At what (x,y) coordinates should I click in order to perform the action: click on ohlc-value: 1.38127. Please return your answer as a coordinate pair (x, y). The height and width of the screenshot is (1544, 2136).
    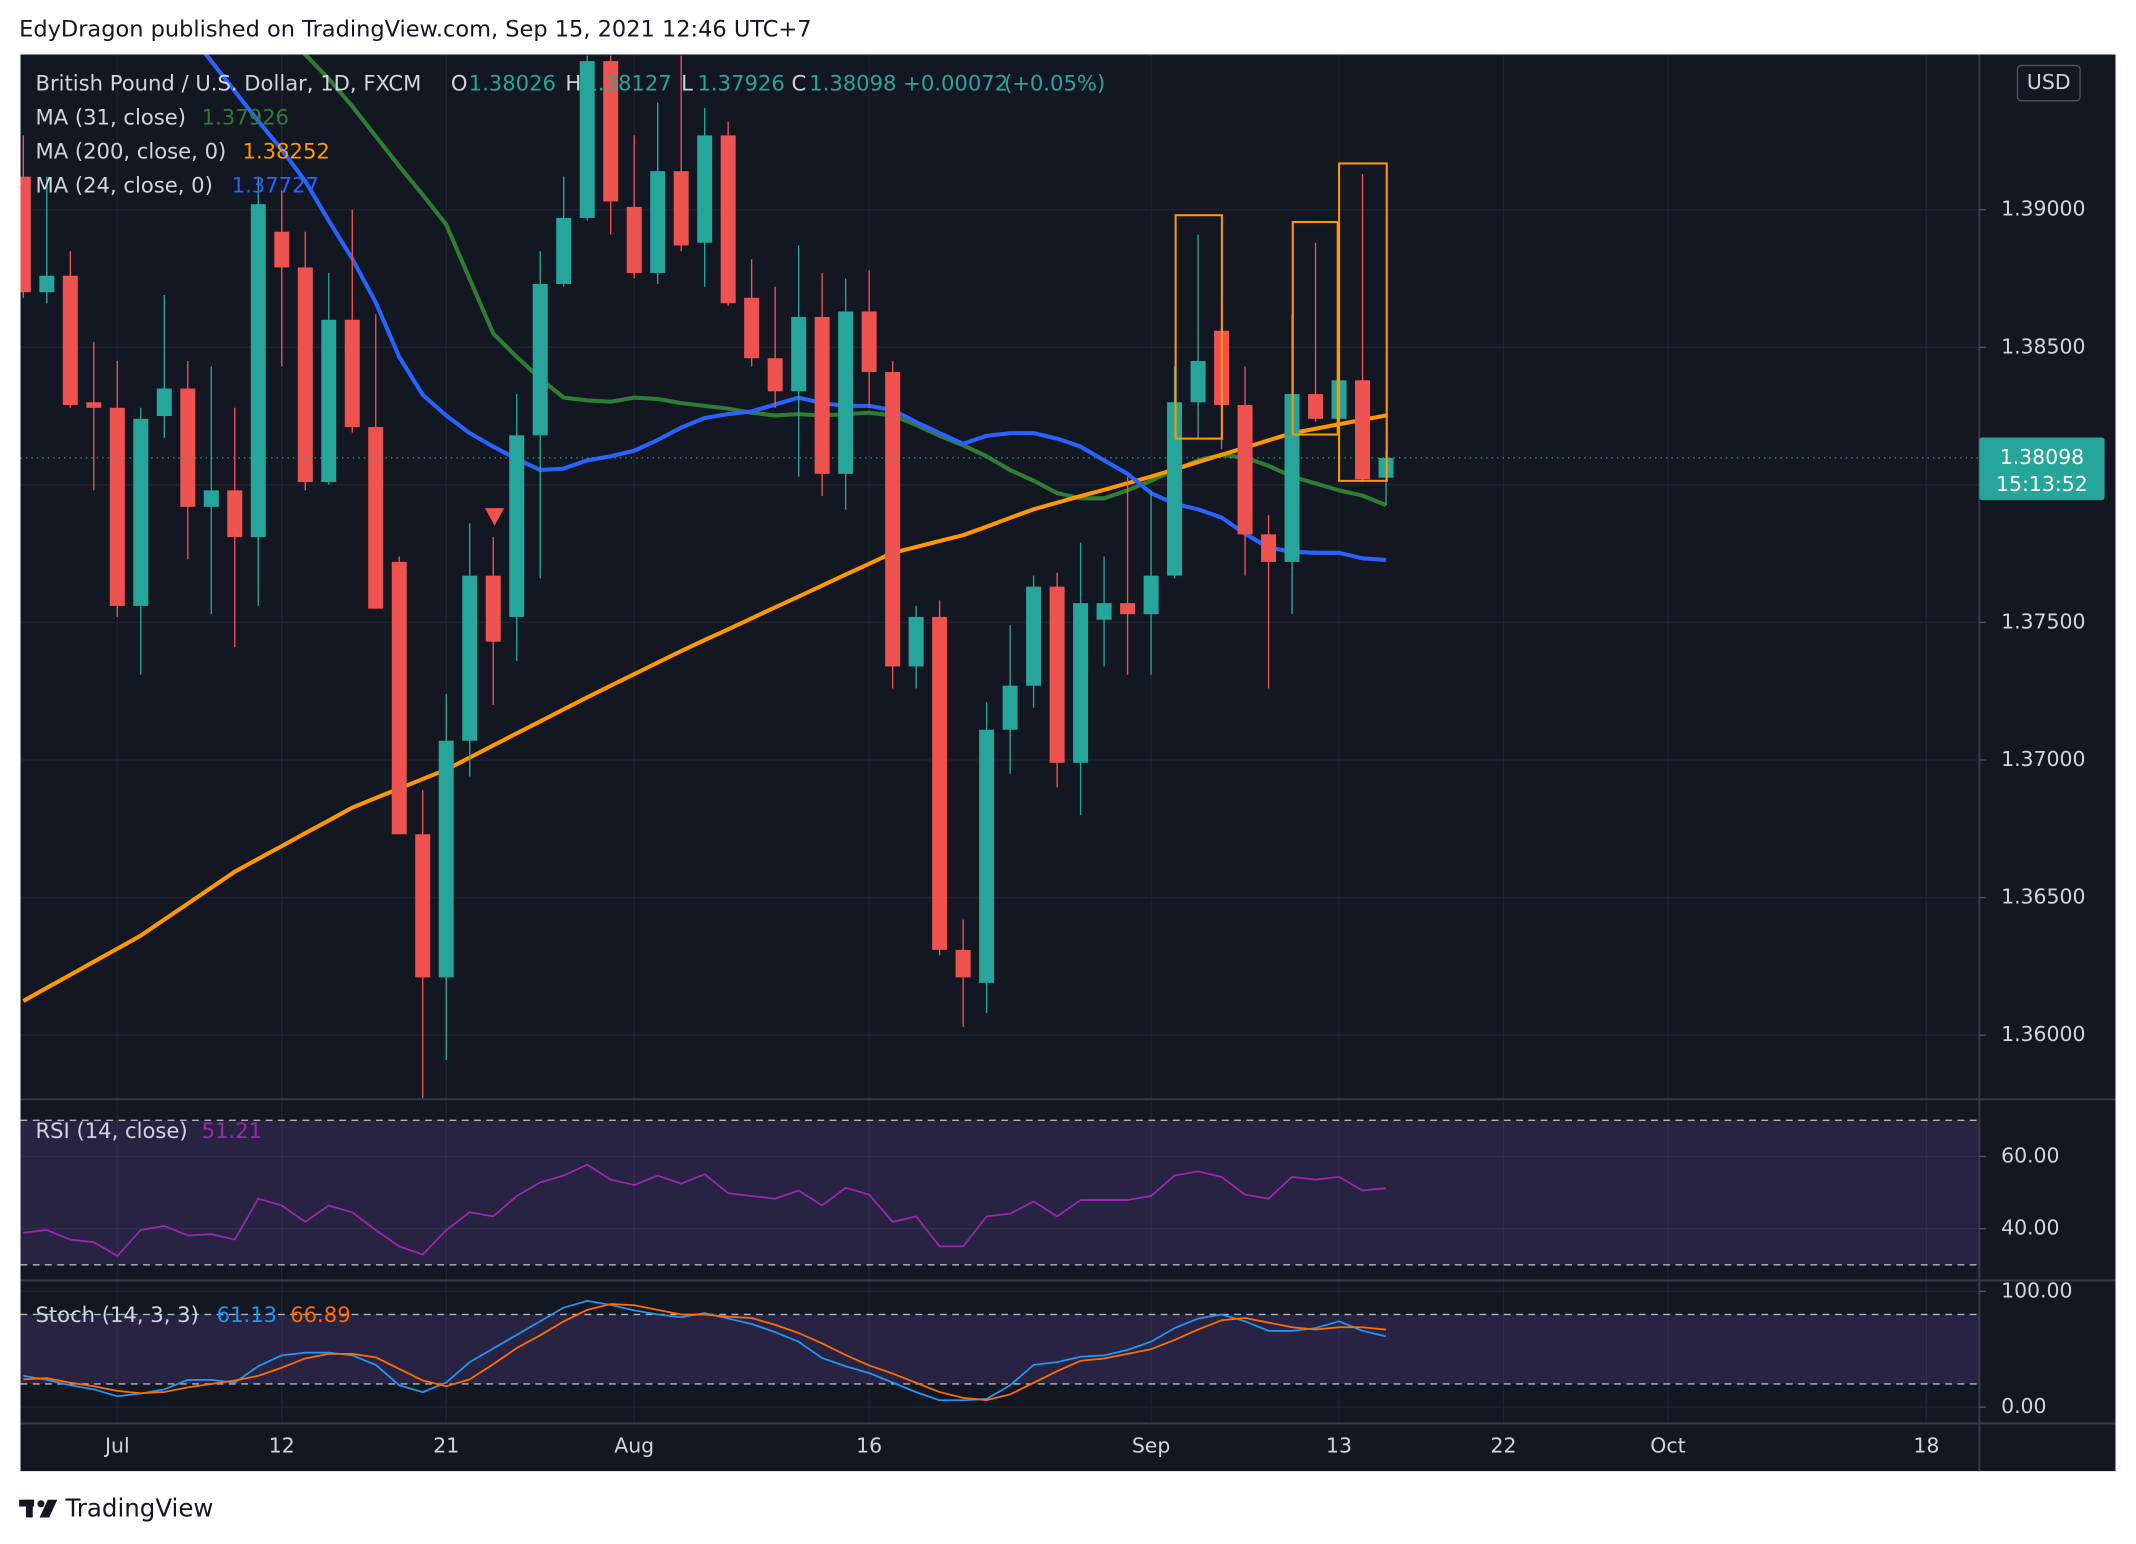
    Looking at the image, I should click on (627, 82).